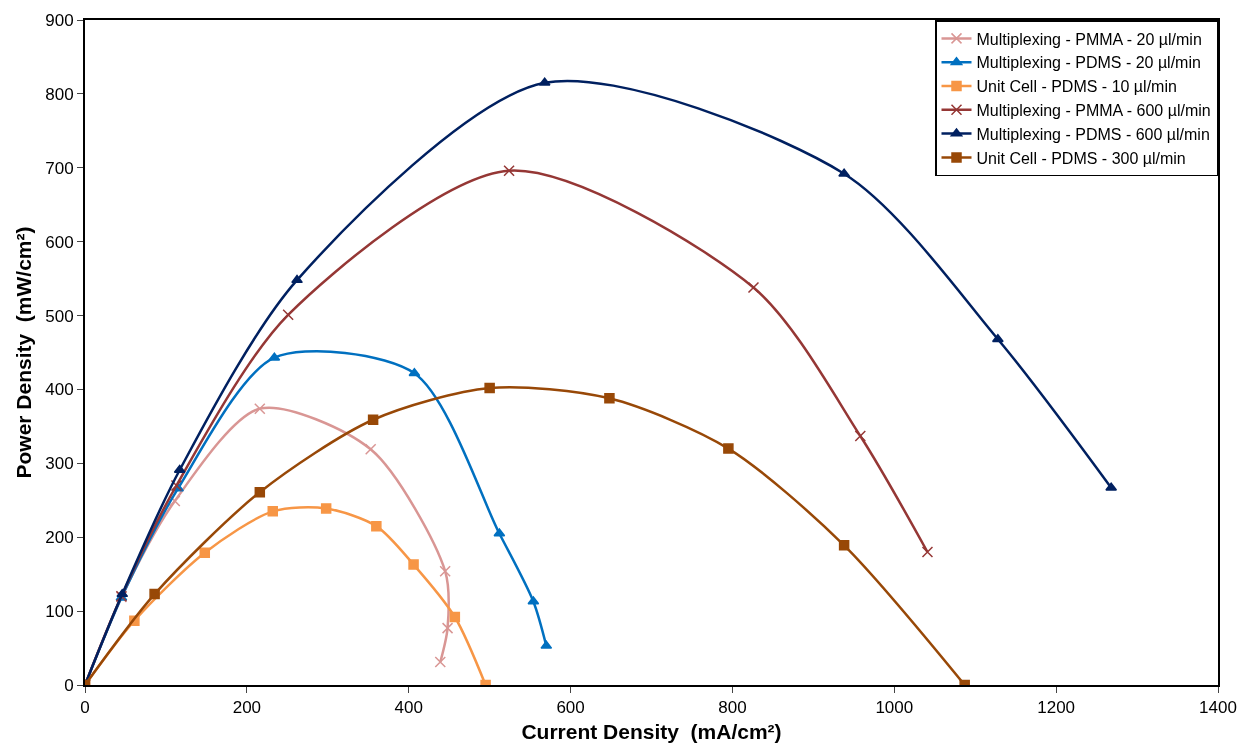 This screenshot has width=1258, height=755. I want to click on legend-label: Unit Cell - PDMS - 10 µl/min, so click(1076, 87).